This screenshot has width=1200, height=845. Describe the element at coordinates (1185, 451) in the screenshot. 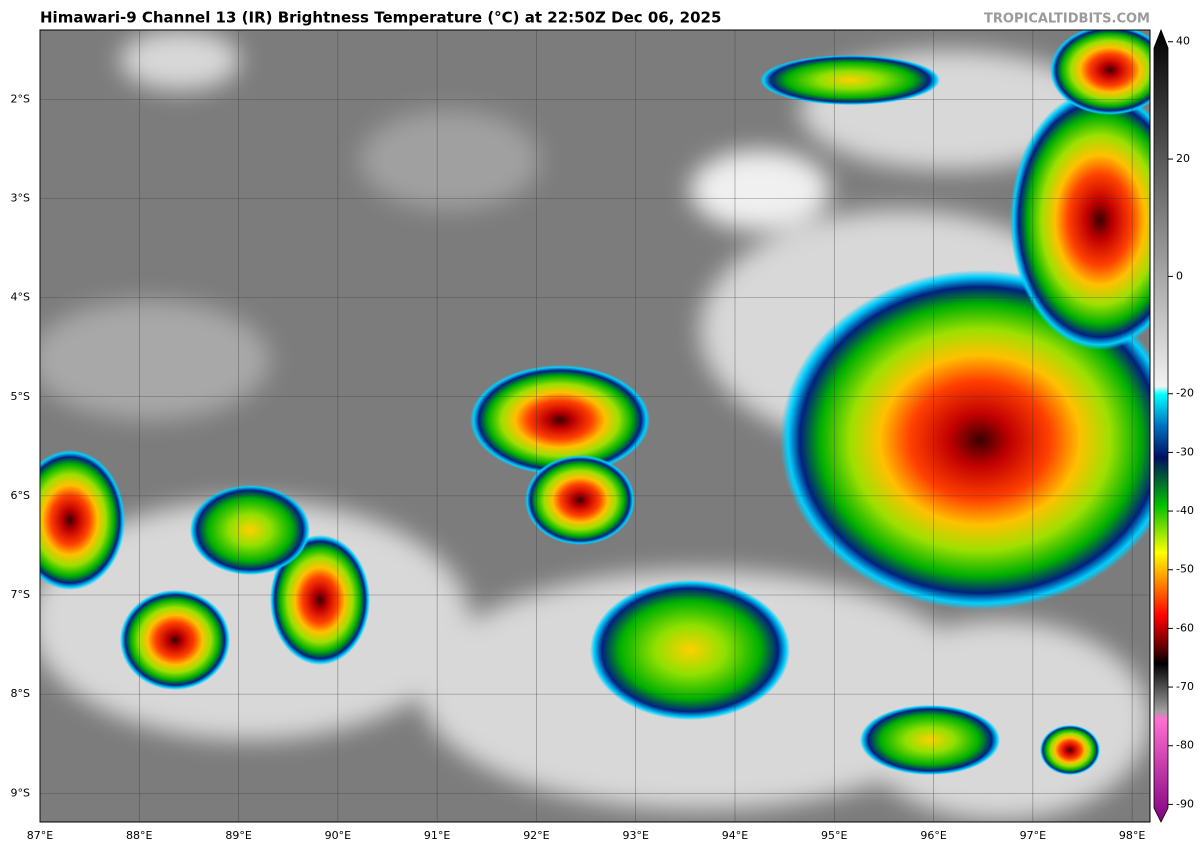

I see `colorbar-label: -30` at that location.